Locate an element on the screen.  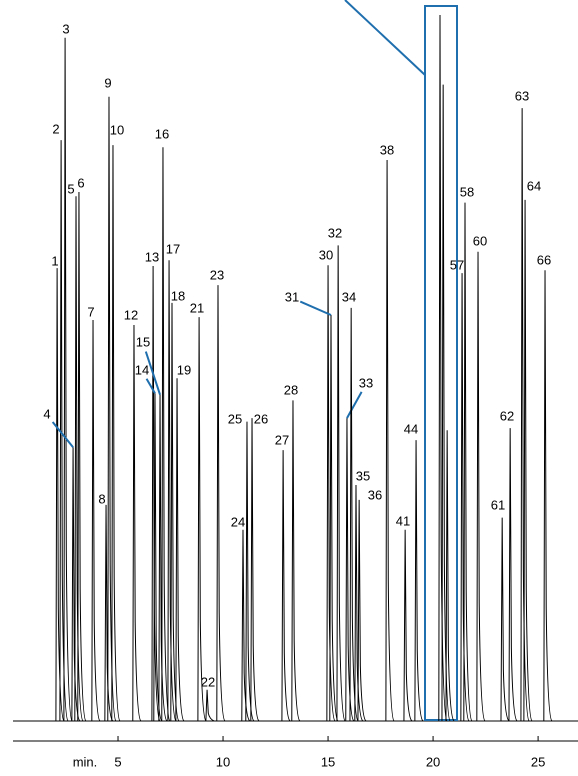
peak-label: 8 is located at coordinates (101, 498).